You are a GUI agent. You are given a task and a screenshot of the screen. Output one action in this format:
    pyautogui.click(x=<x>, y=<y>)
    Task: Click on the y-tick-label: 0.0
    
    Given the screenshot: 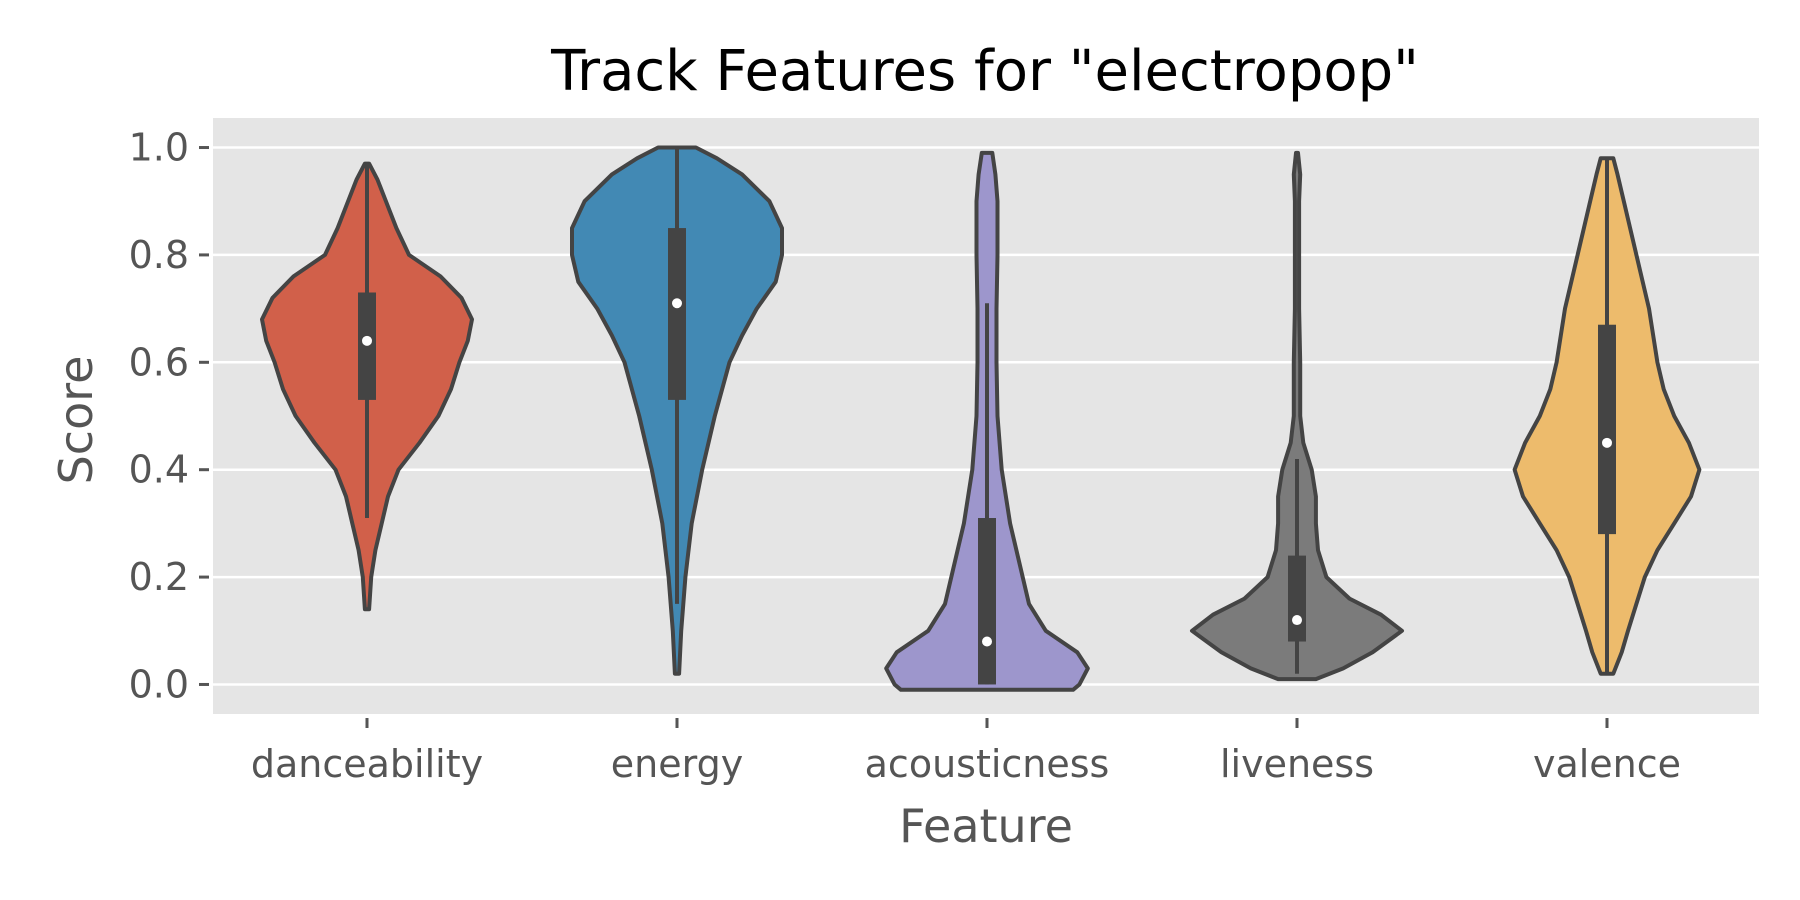 What is the action you would take?
    pyautogui.click(x=159, y=684)
    